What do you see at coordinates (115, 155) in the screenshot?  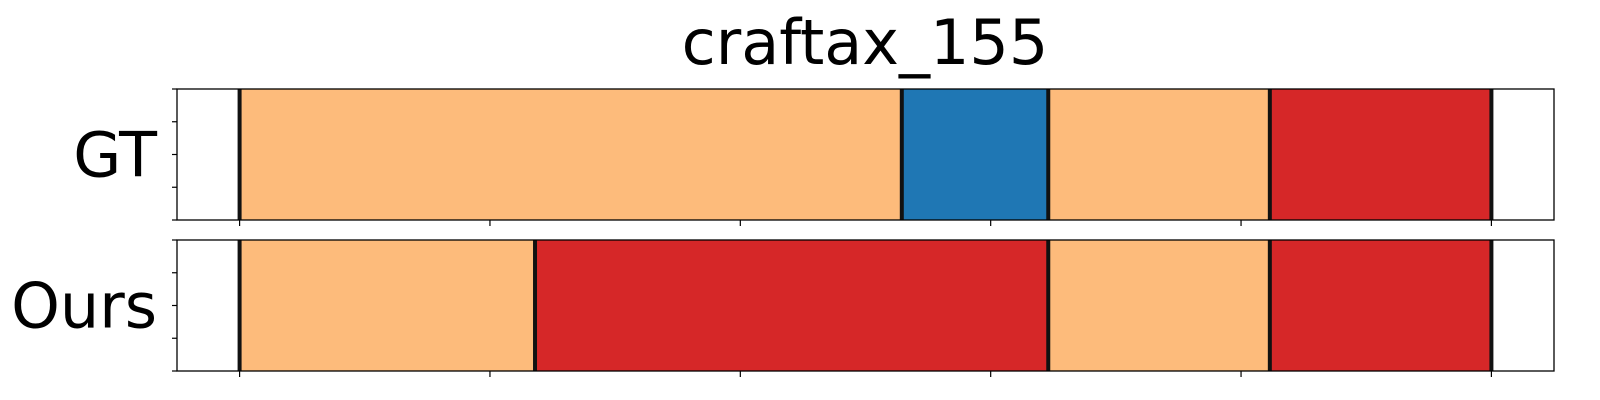 I see `row-label-gt: GT` at bounding box center [115, 155].